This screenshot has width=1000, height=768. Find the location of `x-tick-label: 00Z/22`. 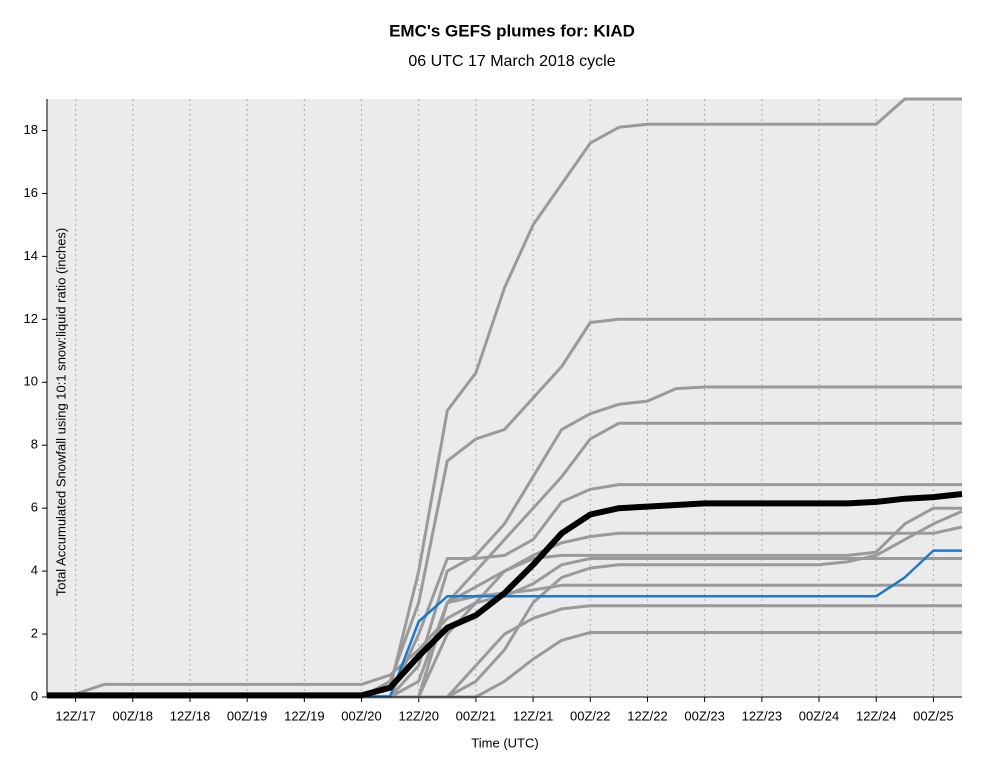

x-tick-label: 00Z/22 is located at coordinates (590, 715).